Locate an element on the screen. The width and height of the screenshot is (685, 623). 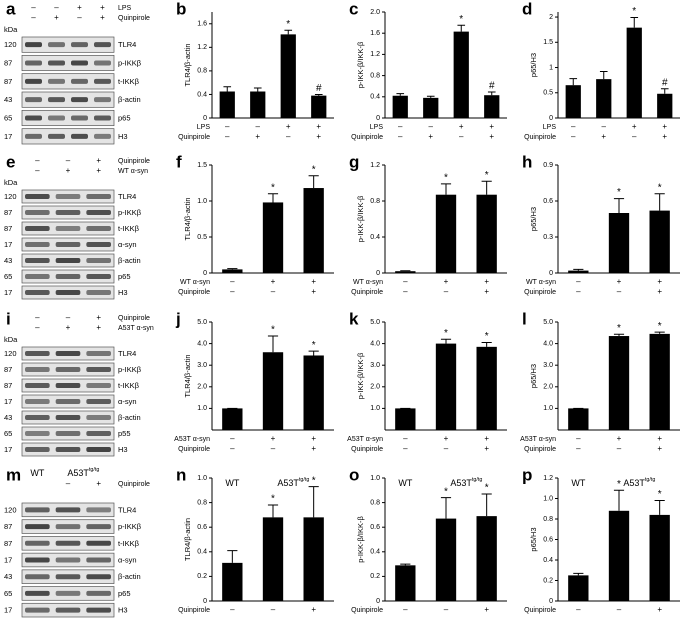
panel-label: n is located at coordinates (181, 474).